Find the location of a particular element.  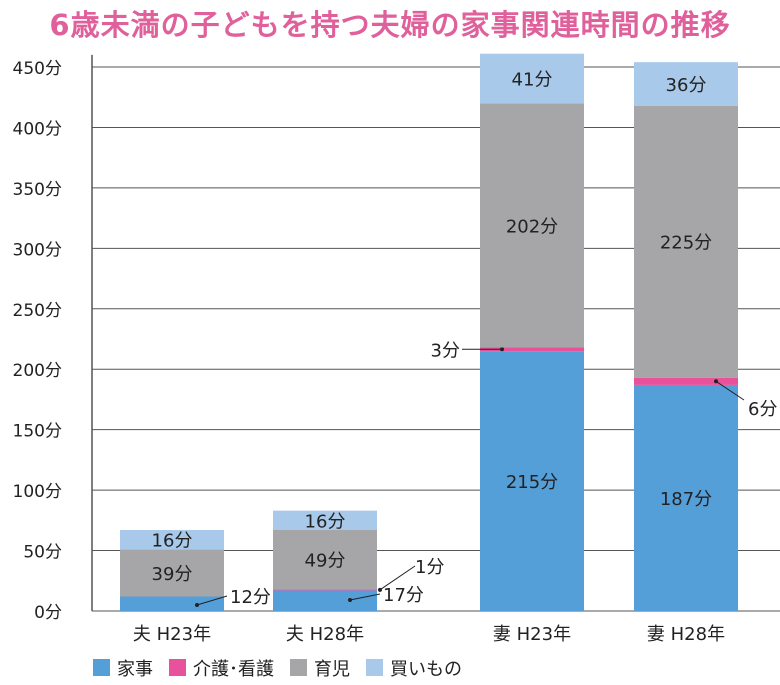

data-label: 215分 is located at coordinates (532, 482).